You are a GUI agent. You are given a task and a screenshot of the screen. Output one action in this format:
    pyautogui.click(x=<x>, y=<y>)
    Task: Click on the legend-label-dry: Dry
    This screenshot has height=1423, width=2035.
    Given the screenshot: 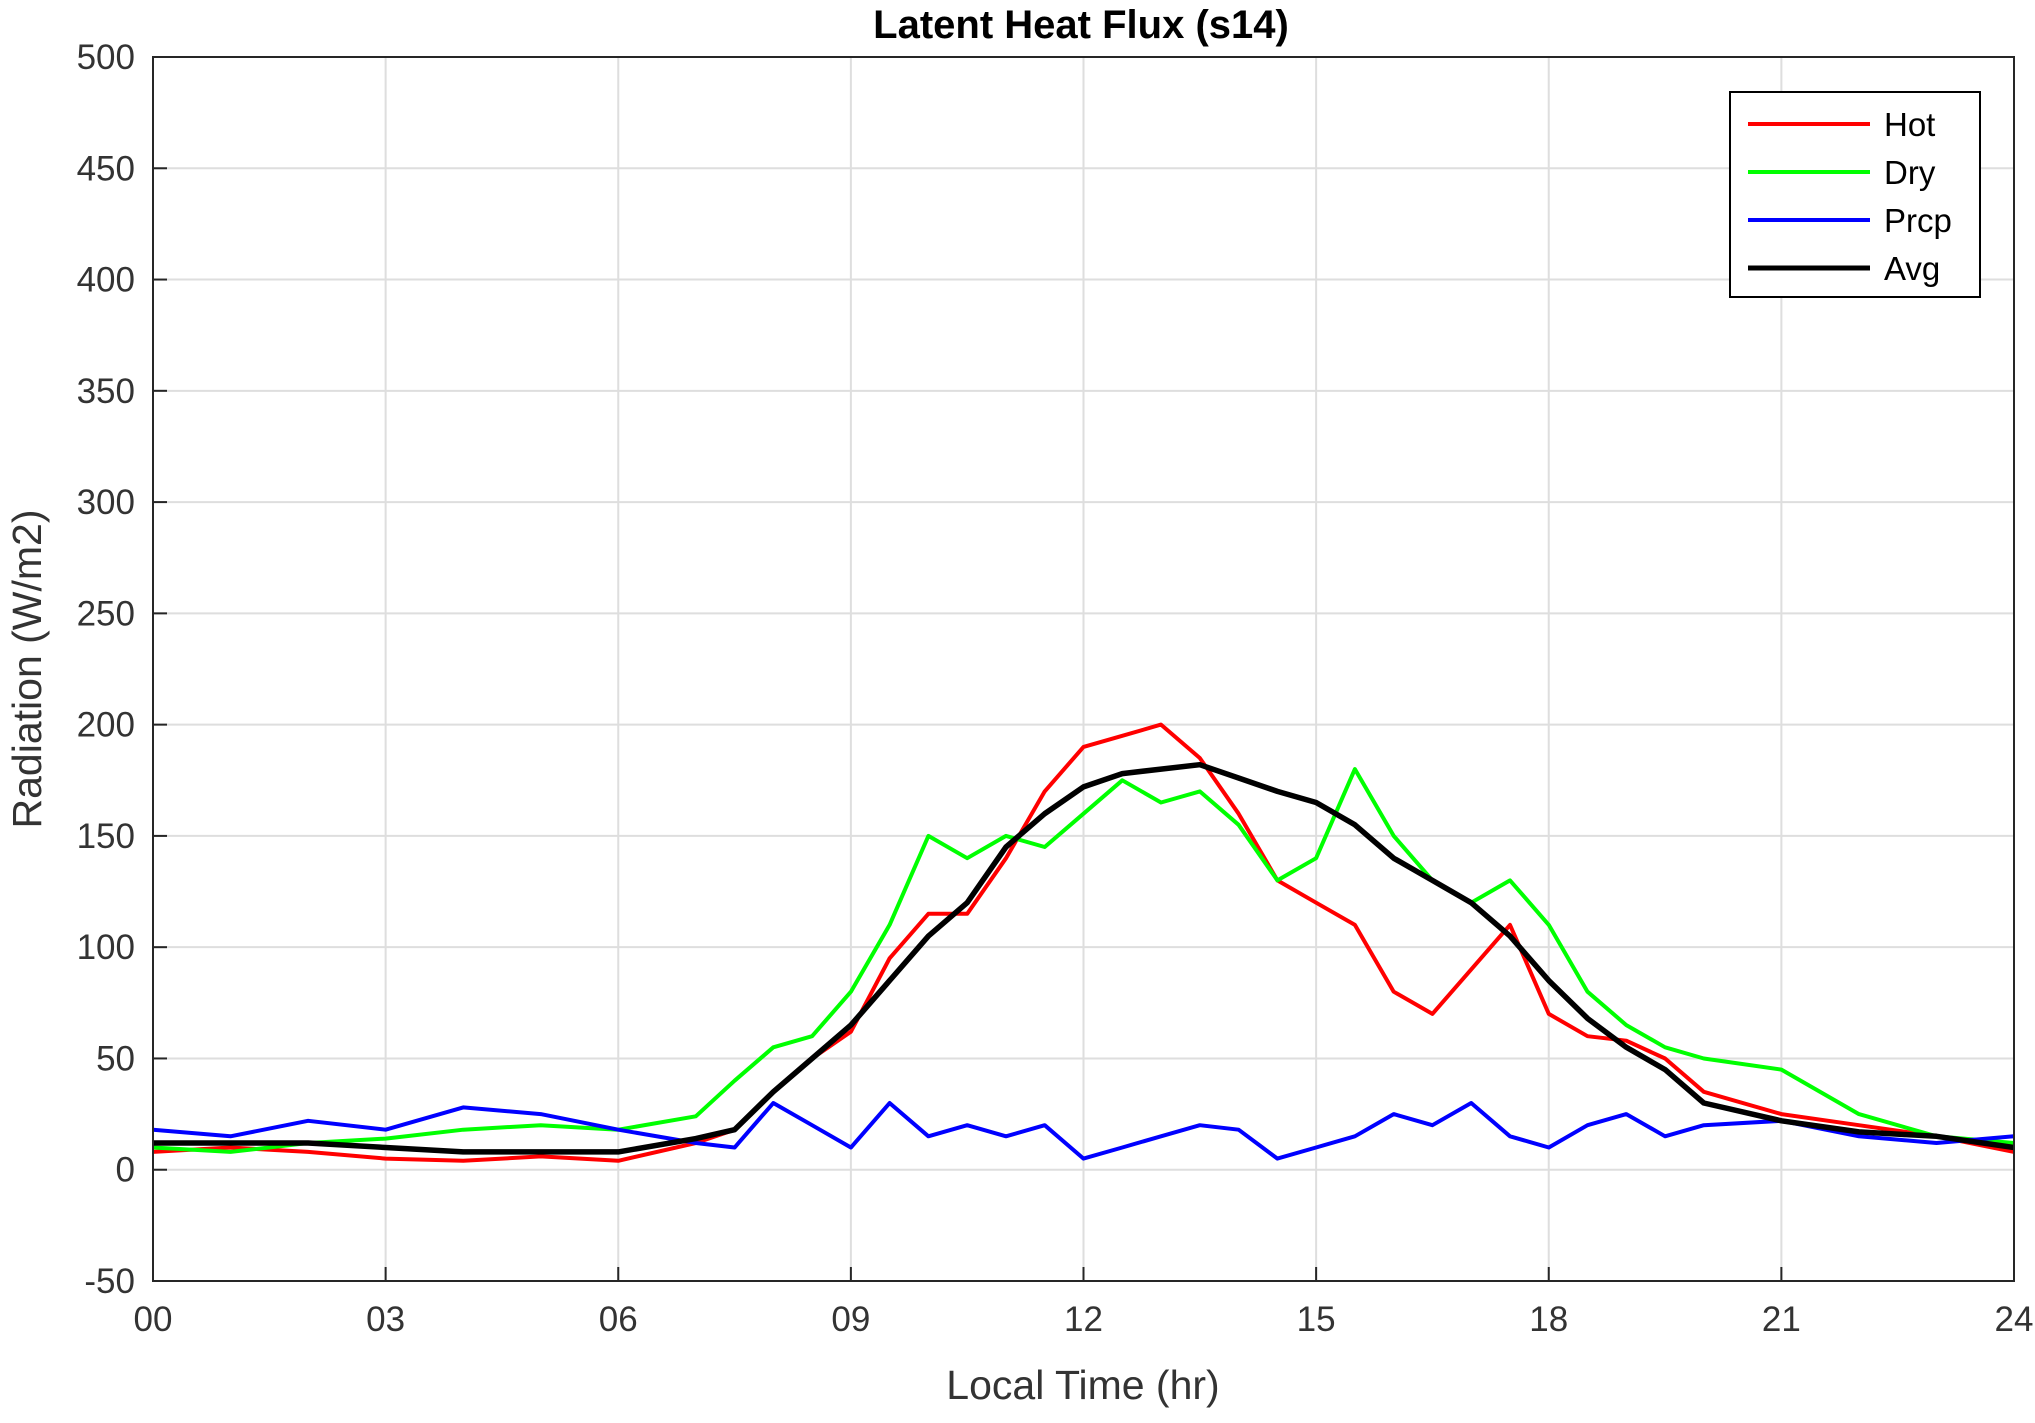 What is the action you would take?
    pyautogui.click(x=1910, y=172)
    